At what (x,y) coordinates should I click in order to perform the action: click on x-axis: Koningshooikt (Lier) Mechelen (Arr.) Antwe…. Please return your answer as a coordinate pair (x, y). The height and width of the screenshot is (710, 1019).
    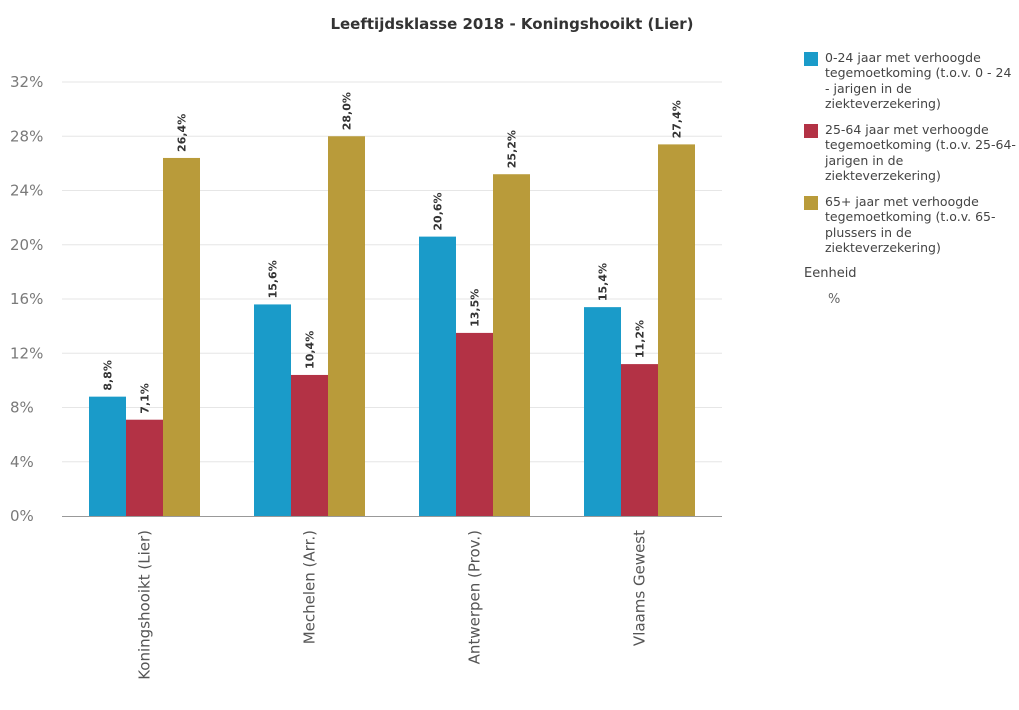
    Looking at the image, I should click on (392, 605).